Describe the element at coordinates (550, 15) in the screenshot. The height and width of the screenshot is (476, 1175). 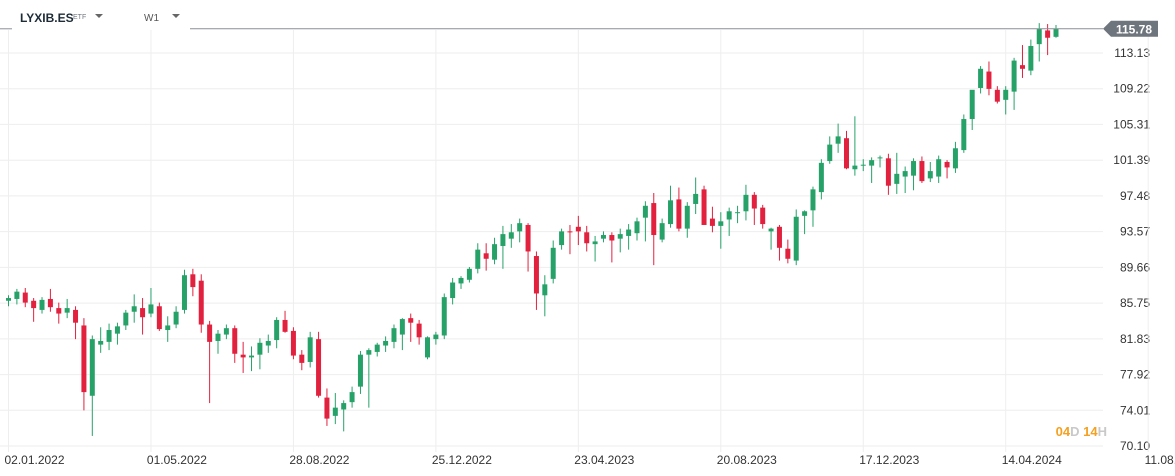
I see `chart-toolbar: LYXIB.ES ETF W1` at that location.